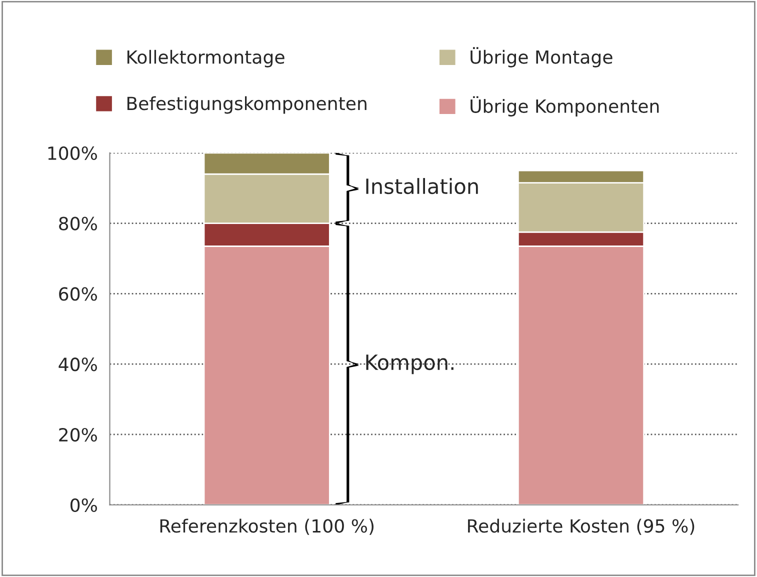  Describe the element at coordinates (564, 106) in the screenshot. I see `legend-label: Übrige Komponenten` at that location.